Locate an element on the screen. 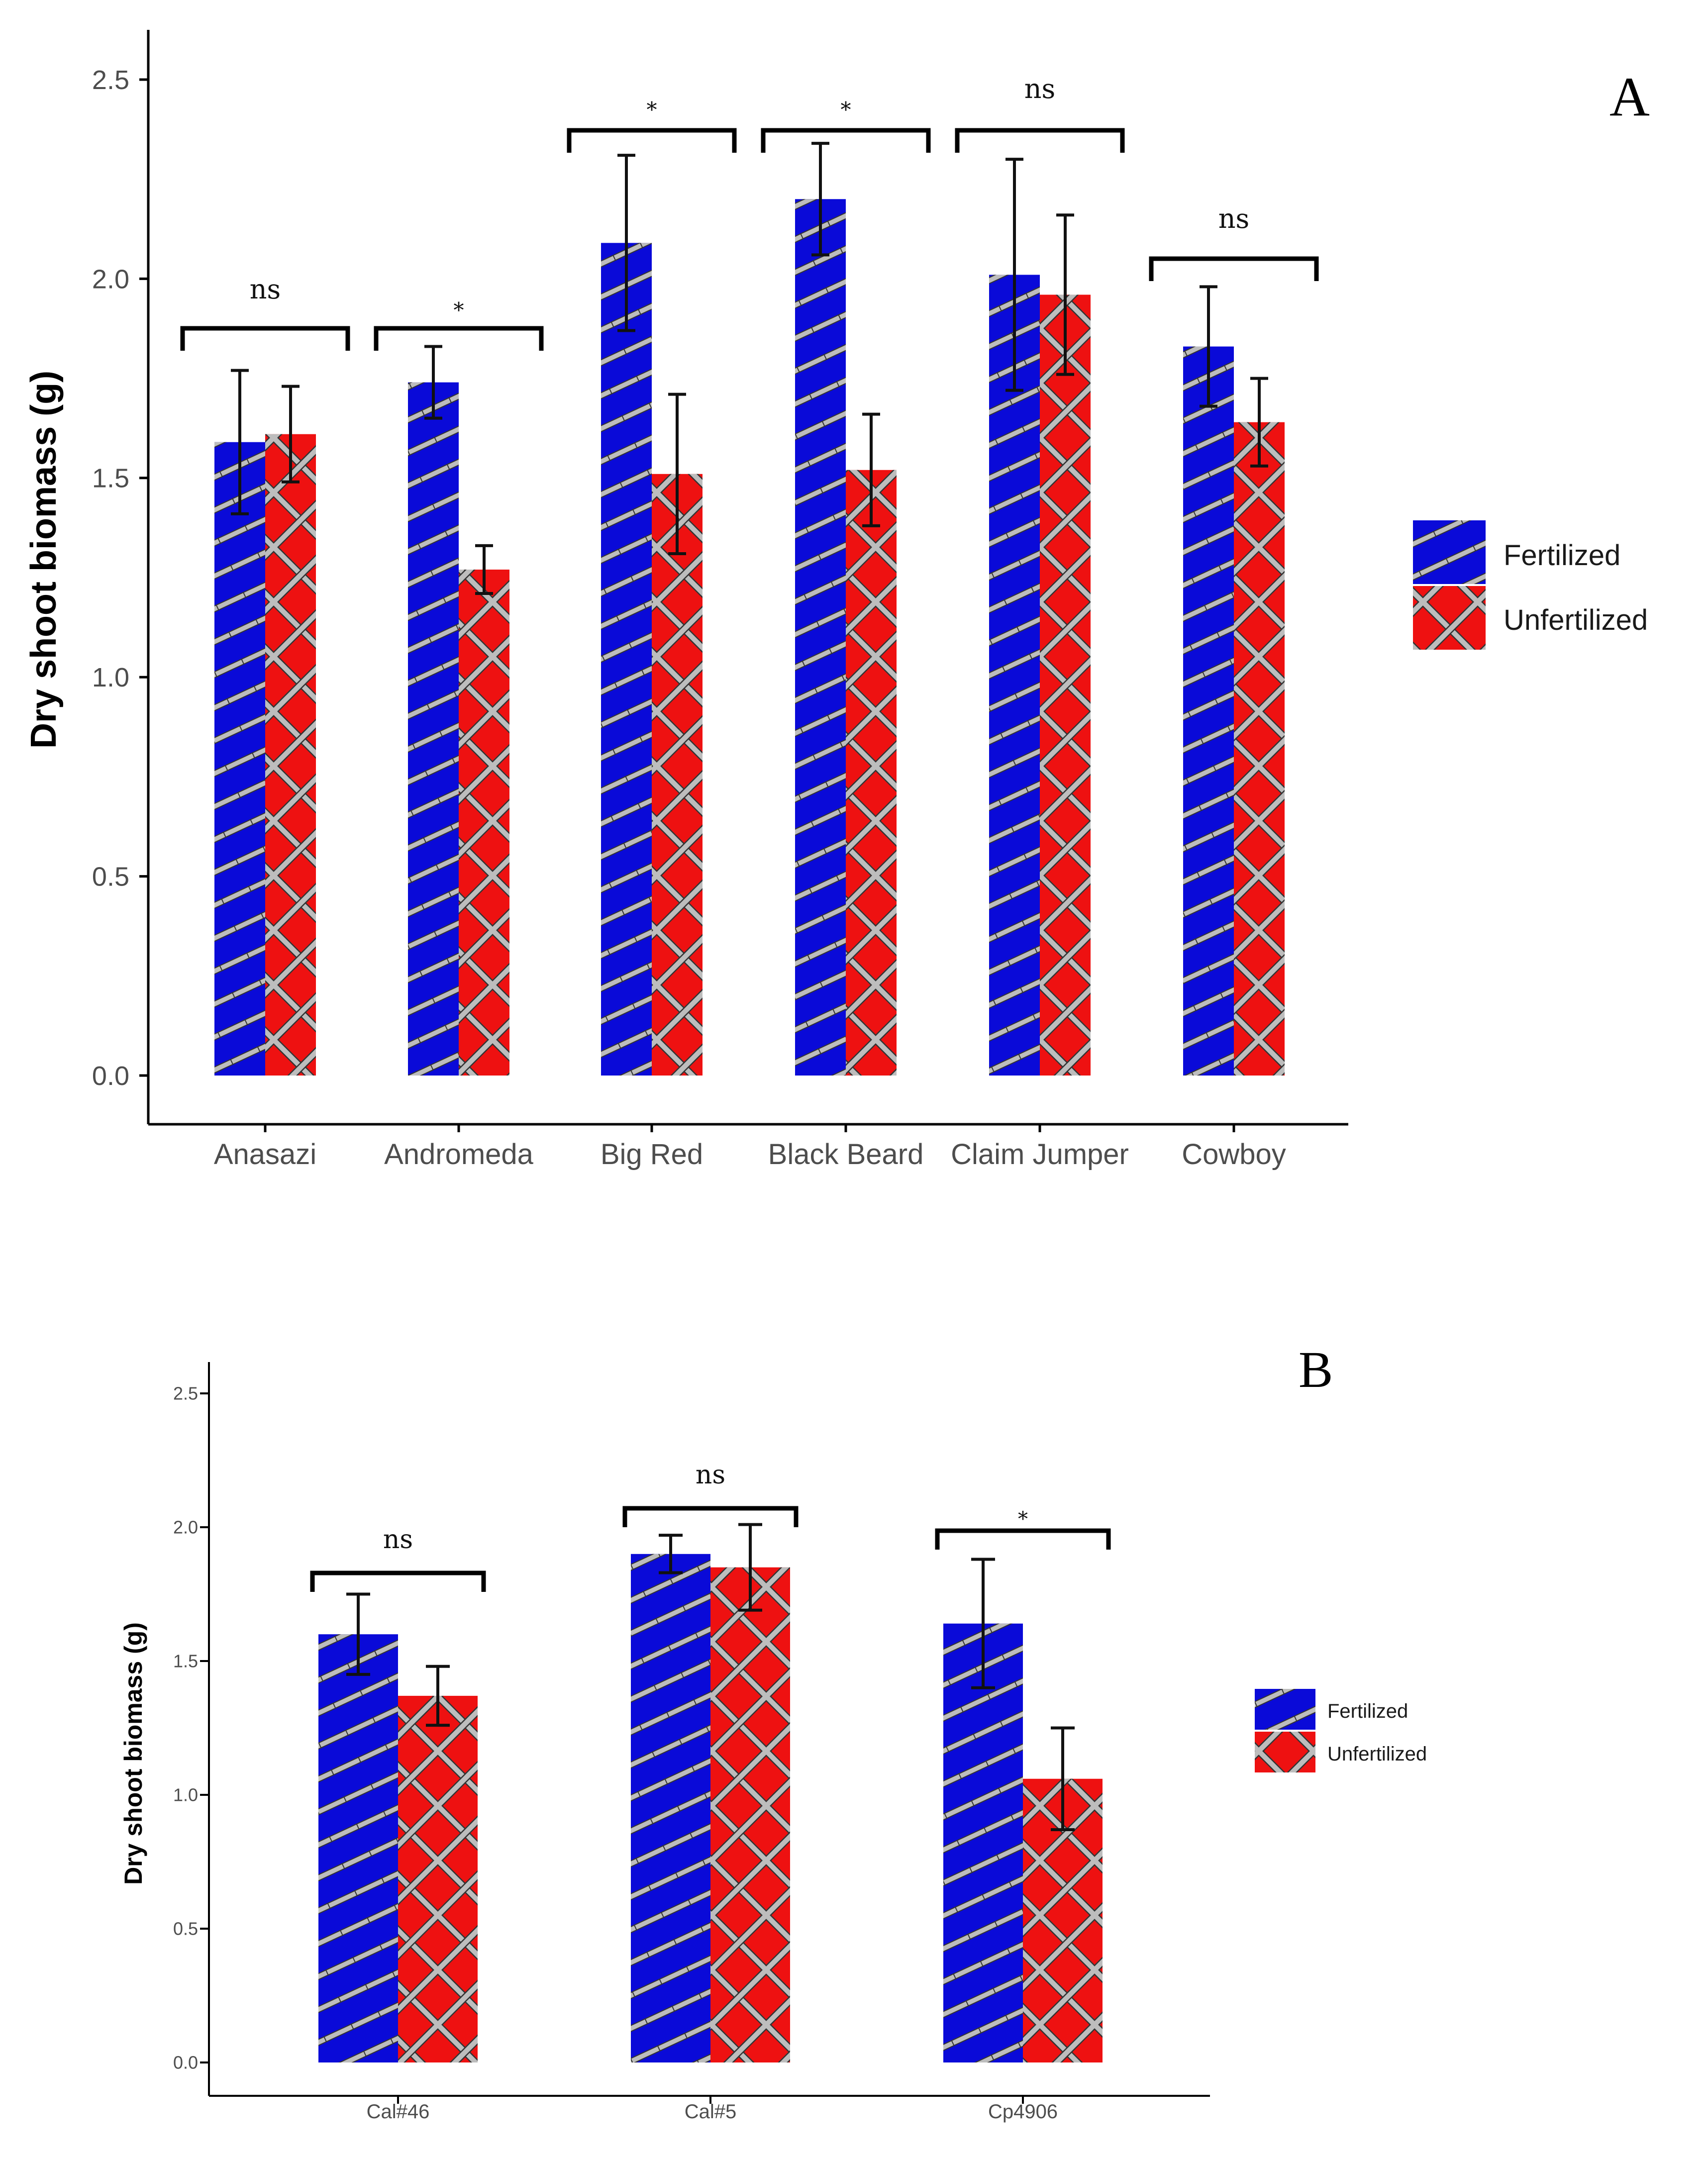 This screenshot has height=2157, width=1708. panel-a-y-tick-label: 1.0 is located at coordinates (110, 678).